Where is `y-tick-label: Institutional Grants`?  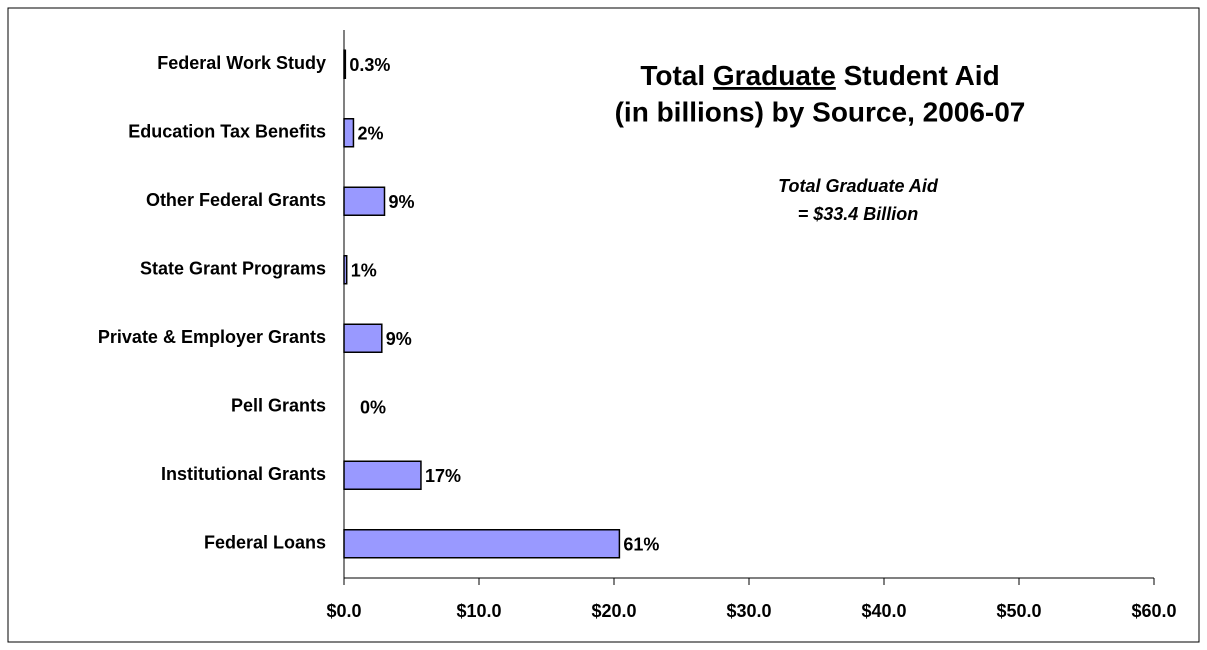 y-tick-label: Institutional Grants is located at coordinates (243, 474).